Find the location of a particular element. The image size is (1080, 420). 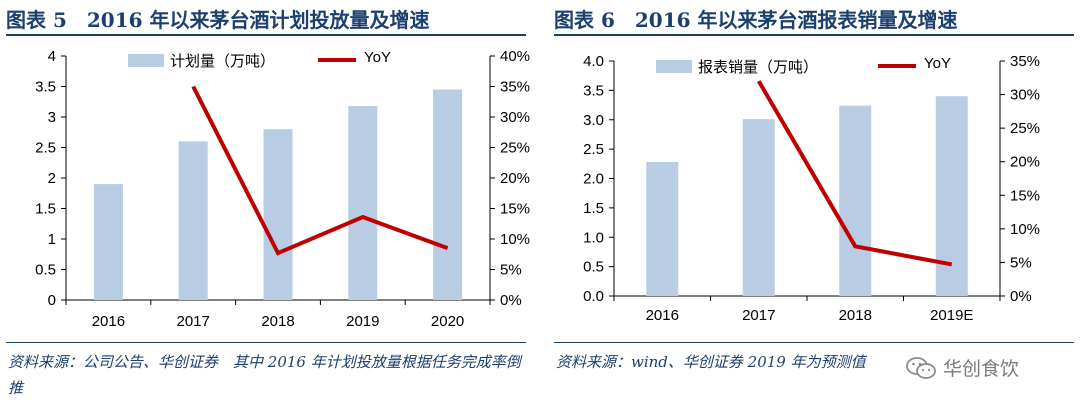

y-tick-label: 3.0 is located at coordinates (593, 120).